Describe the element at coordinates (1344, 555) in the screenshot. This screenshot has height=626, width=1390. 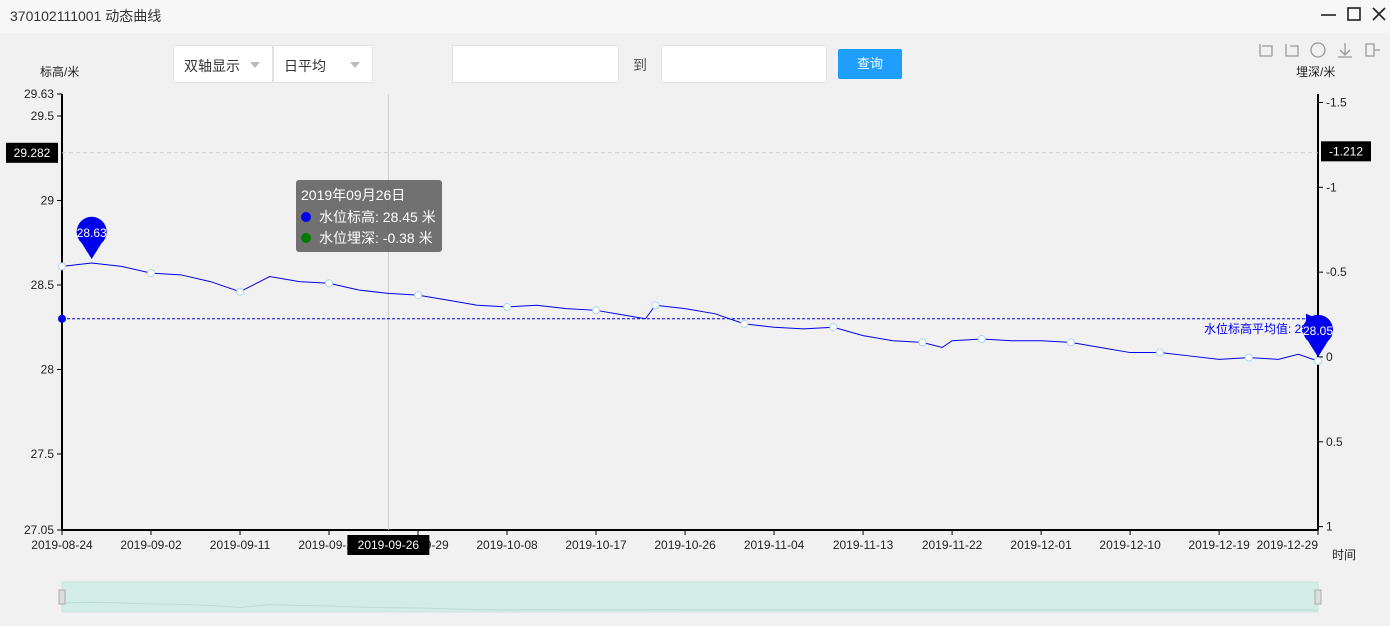
I see `x-axis-title: 时间` at that location.